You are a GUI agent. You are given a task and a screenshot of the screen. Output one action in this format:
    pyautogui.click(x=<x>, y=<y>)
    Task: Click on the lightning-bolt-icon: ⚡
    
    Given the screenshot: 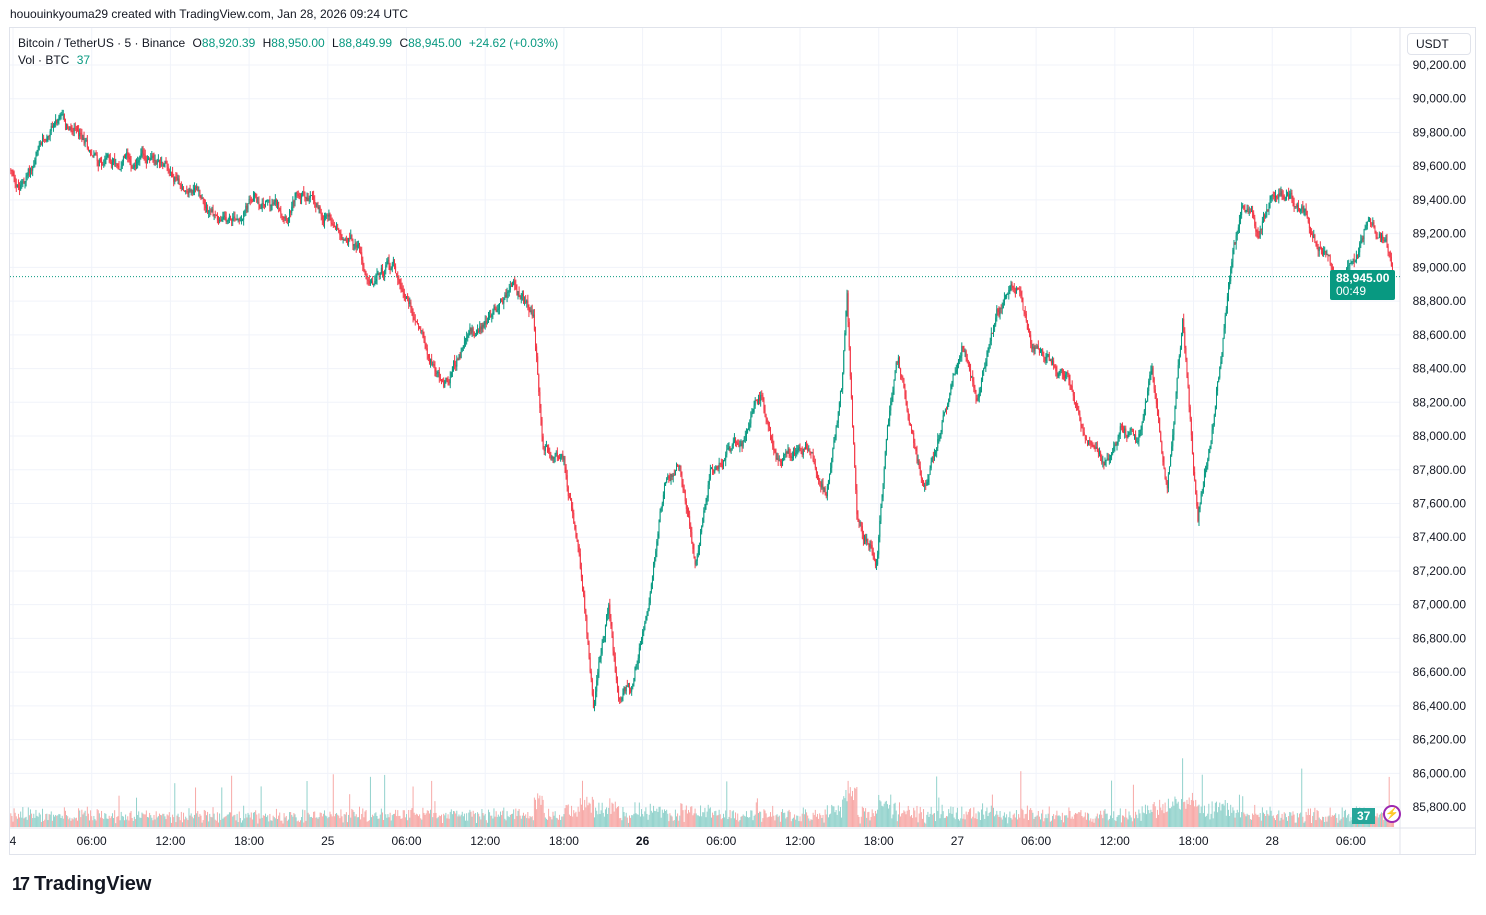 What is the action you would take?
    pyautogui.click(x=1392, y=814)
    